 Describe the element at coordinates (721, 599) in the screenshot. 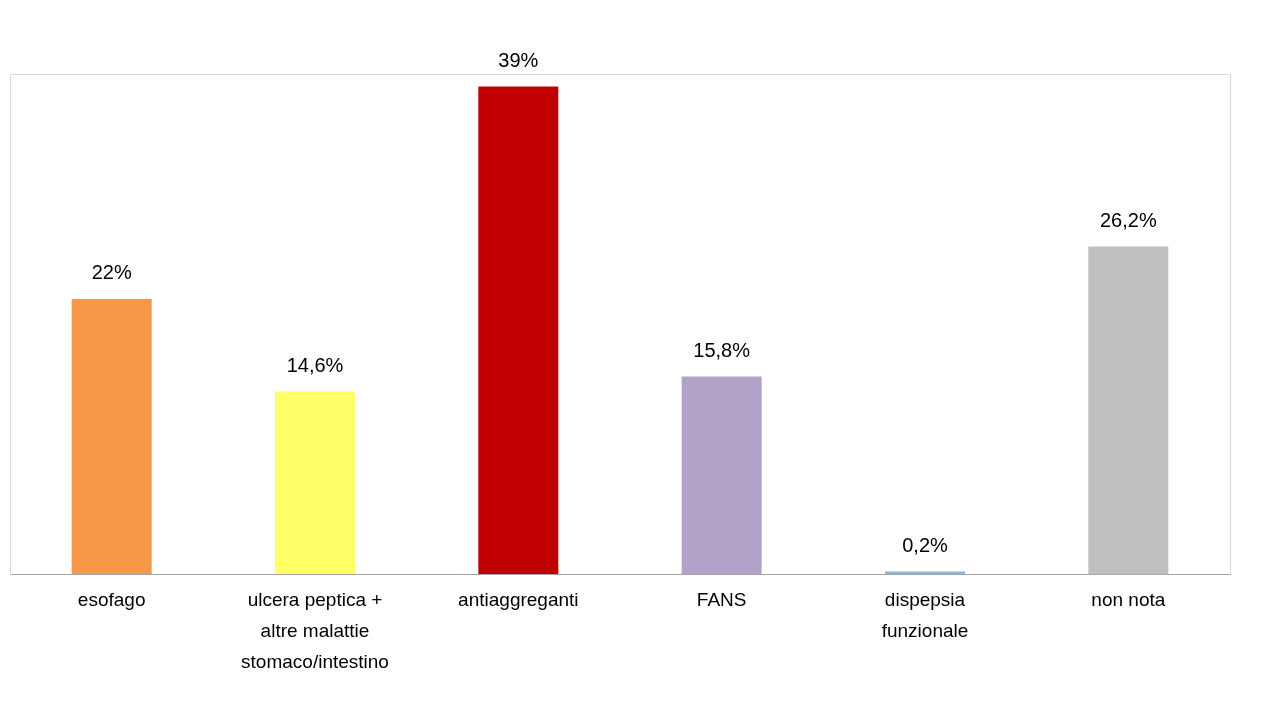

I see `x-tick-label: FANS` at that location.